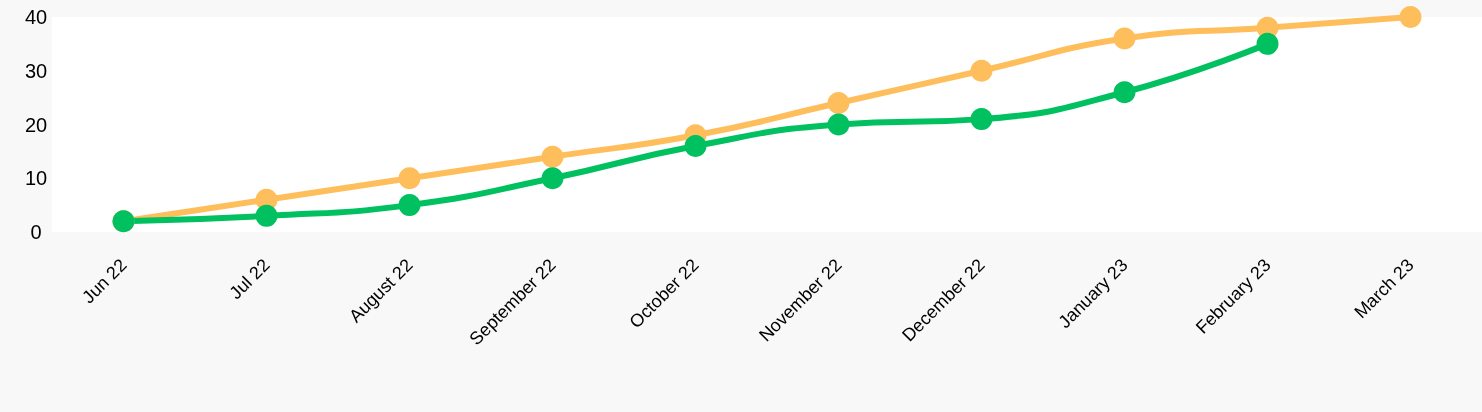 The width and height of the screenshot is (1482, 412). Describe the element at coordinates (36, 70) in the screenshot. I see `y-tick-label: 30` at that location.